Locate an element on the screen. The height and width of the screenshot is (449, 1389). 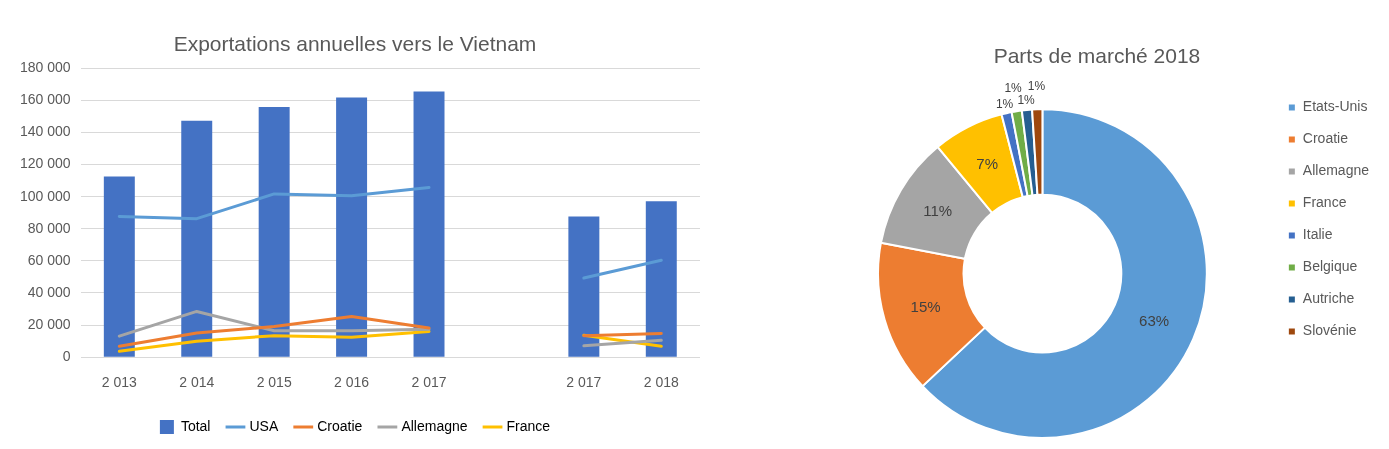
data-label: 7% is located at coordinates (987, 164).